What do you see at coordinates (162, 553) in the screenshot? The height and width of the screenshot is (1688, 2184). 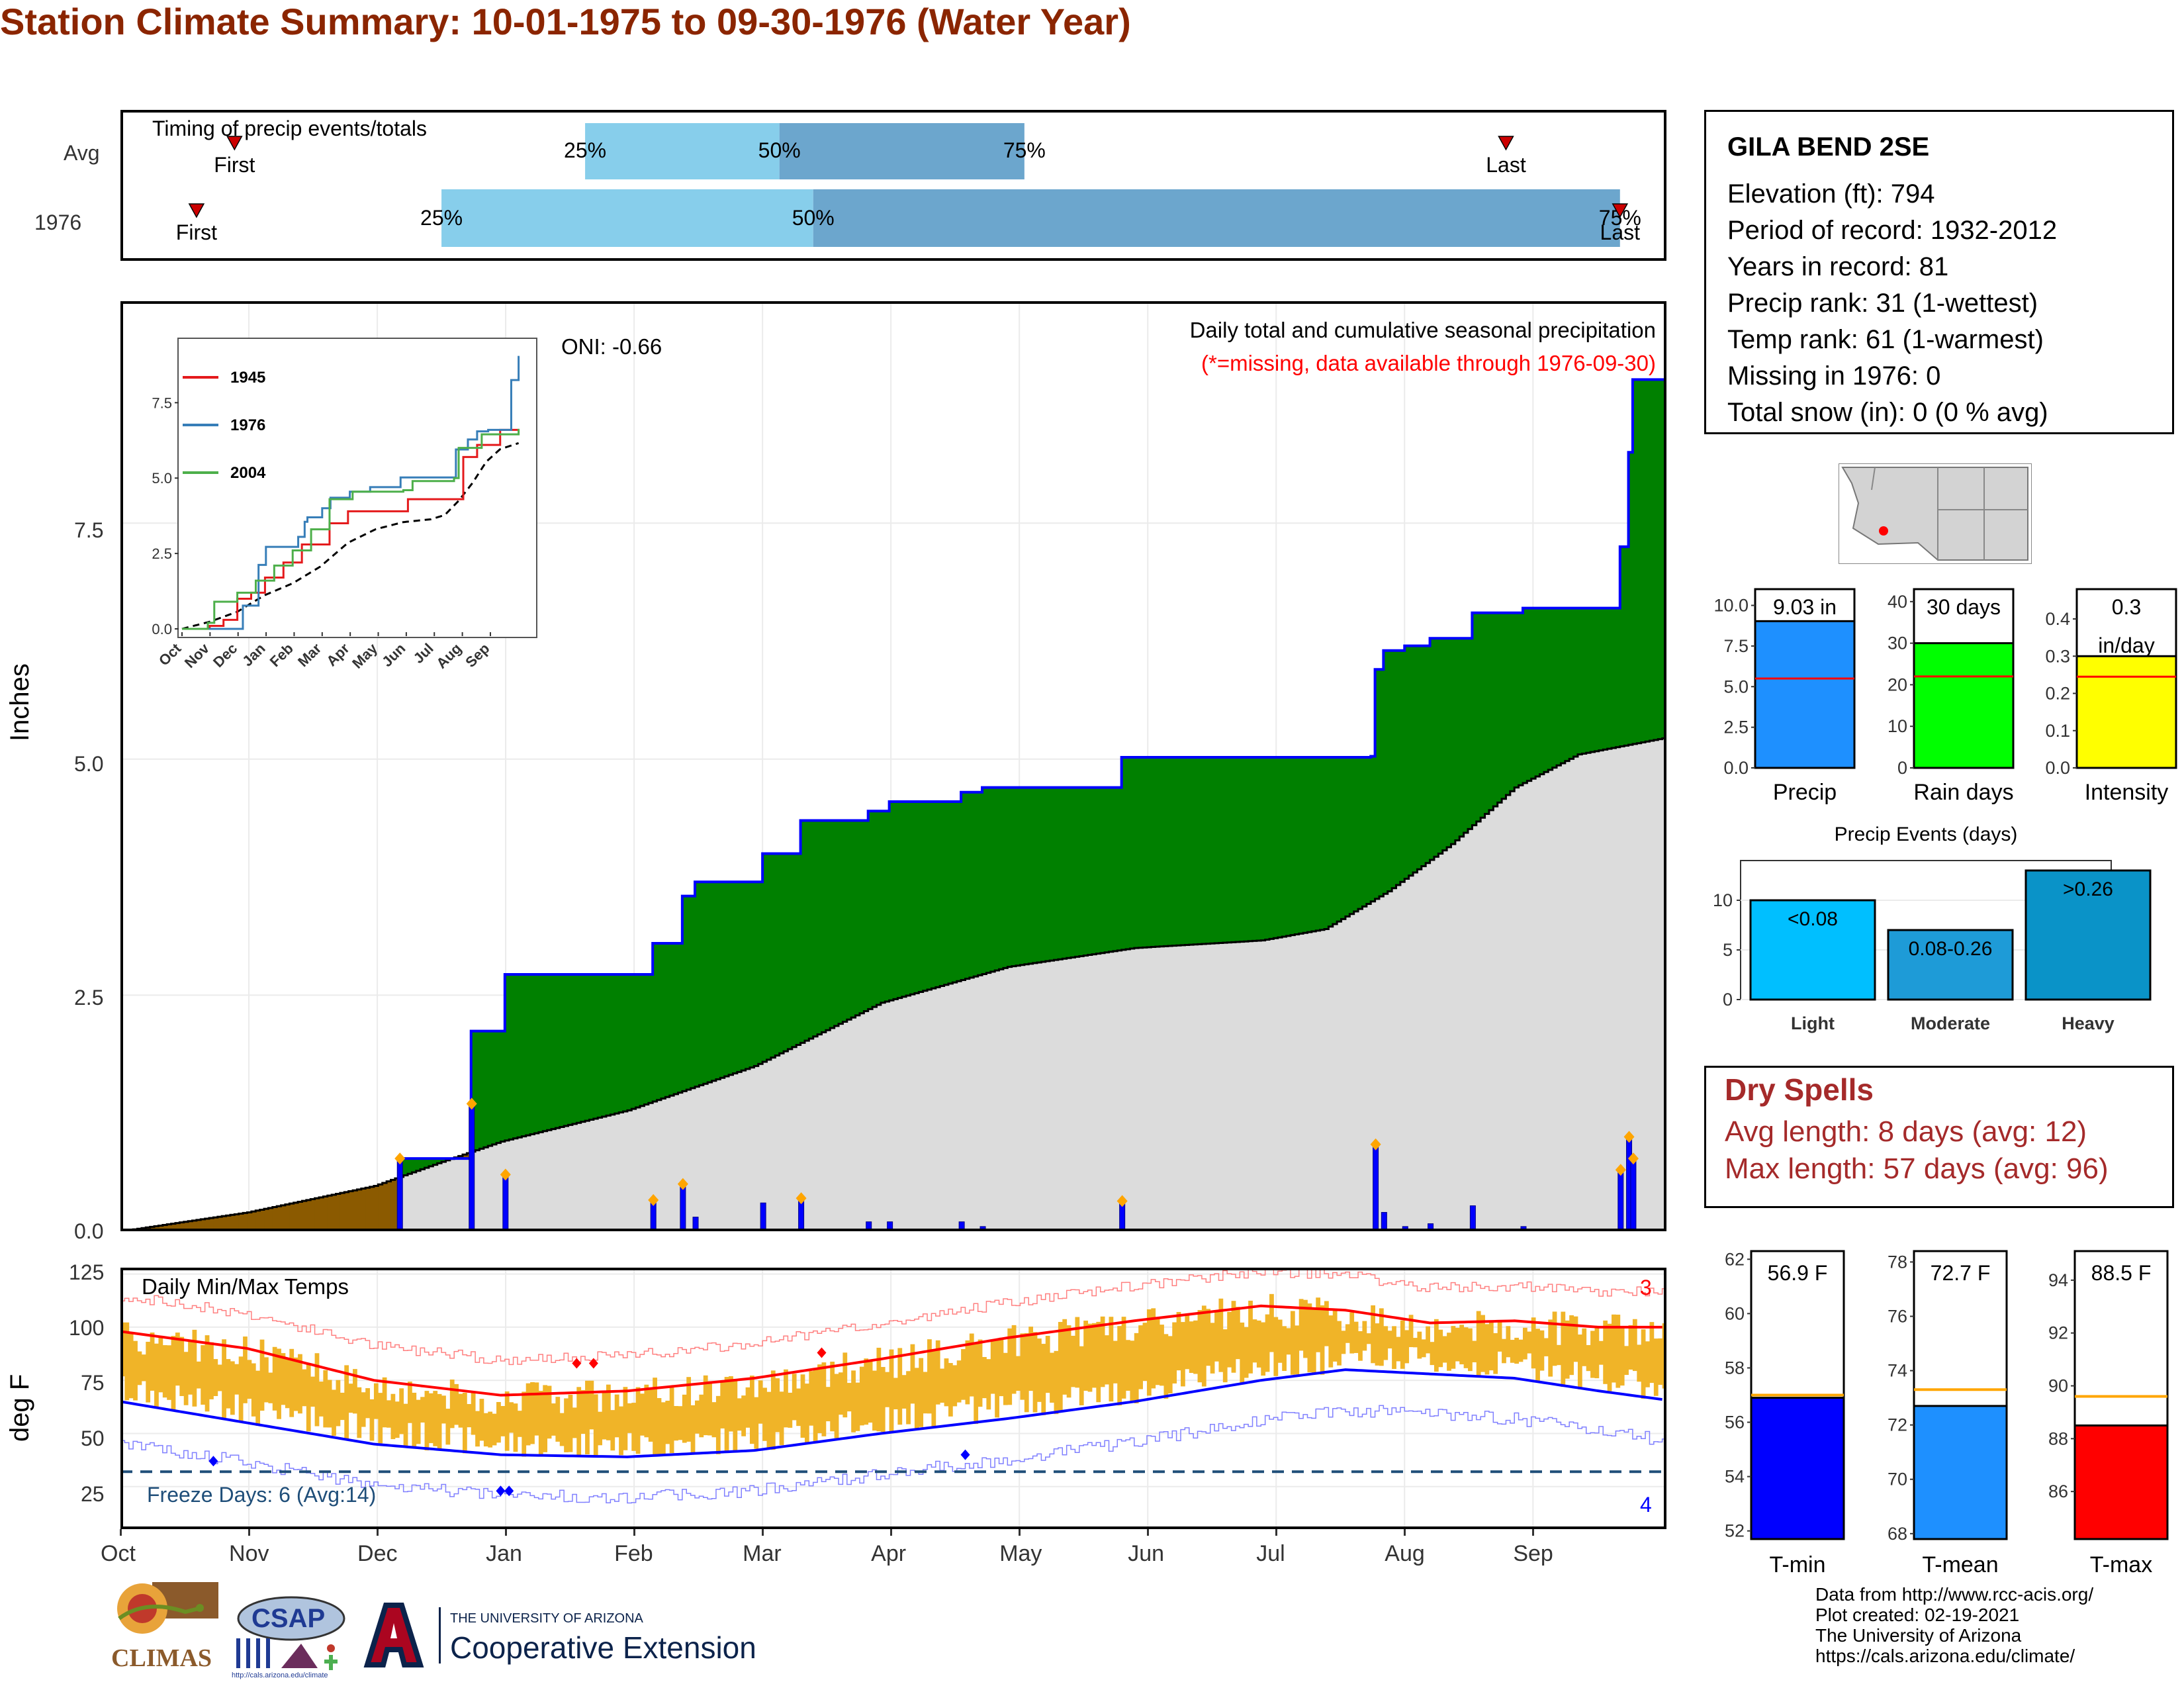 I see `inset-ytick-label: 2.5` at bounding box center [162, 553].